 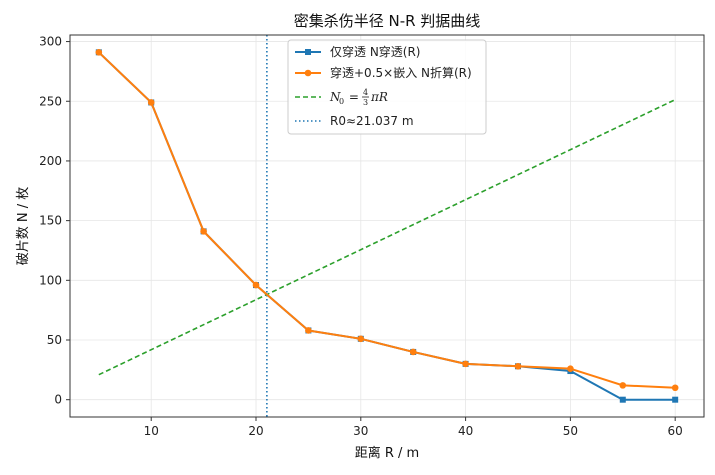 What do you see at coordinates (50, 42) in the screenshot?
I see `y-tick-label: 300` at bounding box center [50, 42].